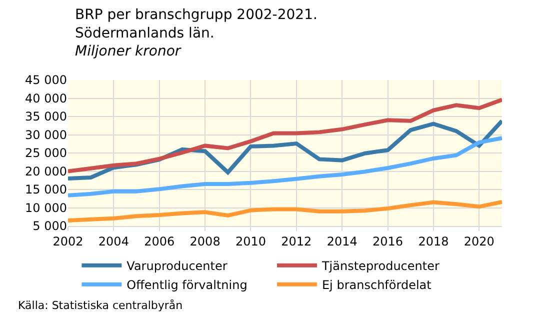 This screenshot has height=320, width=536. What do you see at coordinates (377, 285) in the screenshot?
I see `legend-label: Ej branschfördelat` at bounding box center [377, 285].